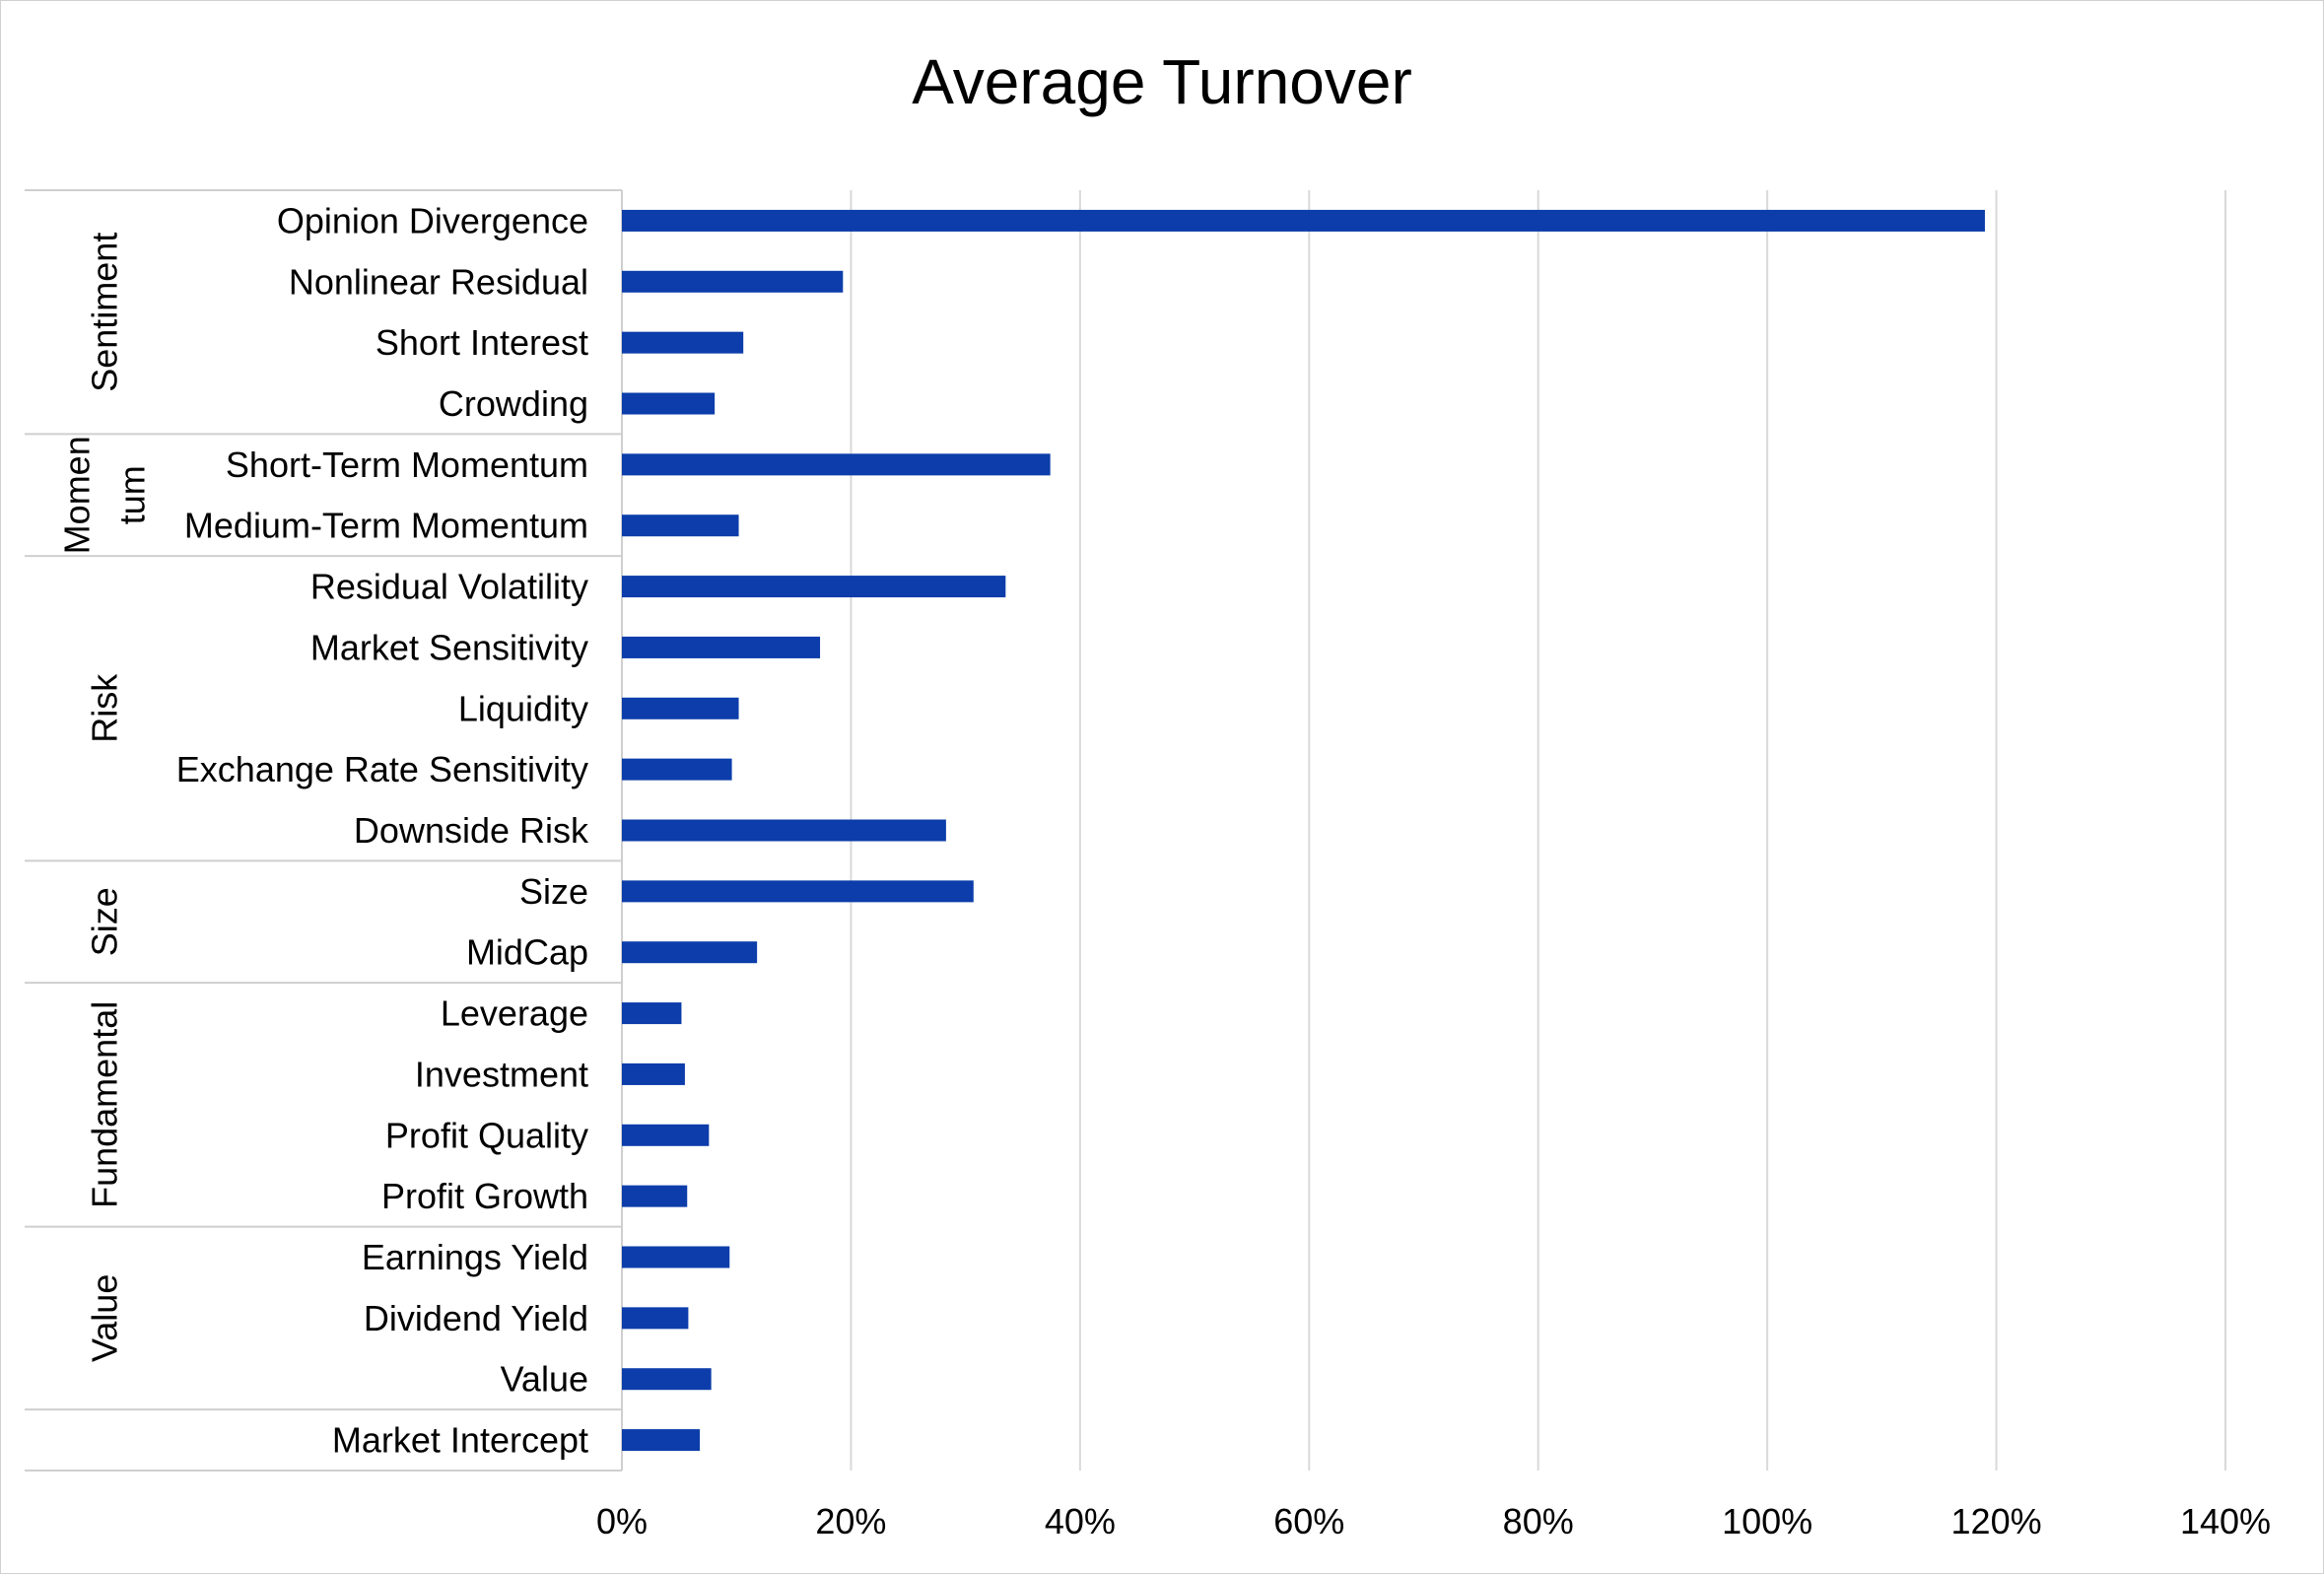 The width and height of the screenshot is (2324, 1574). Describe the element at coordinates (105, 1318) in the screenshot. I see `group-label: Value` at that location.